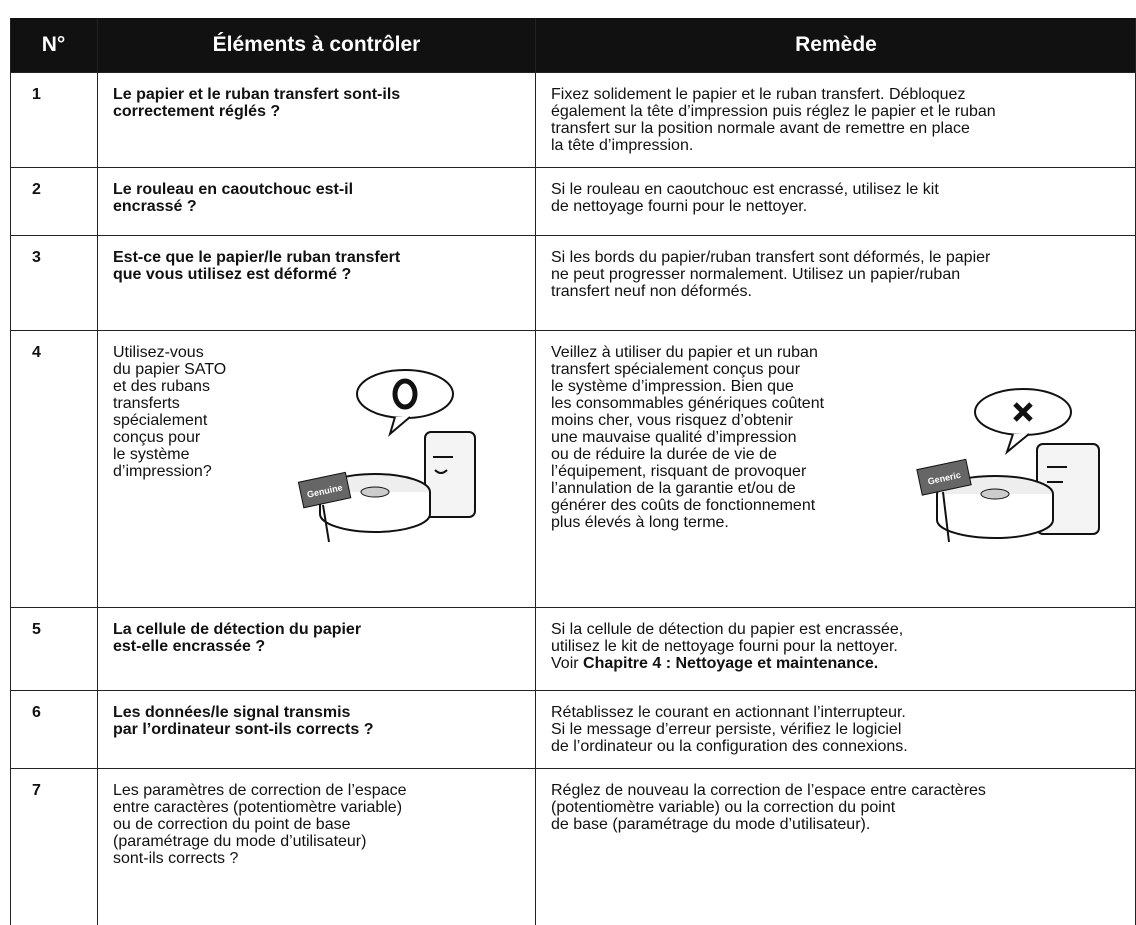 This screenshot has width=1136, height=925. Describe the element at coordinates (674, 437) in the screenshot. I see `text-line: une mauvaise qualité d’impression` at that location.